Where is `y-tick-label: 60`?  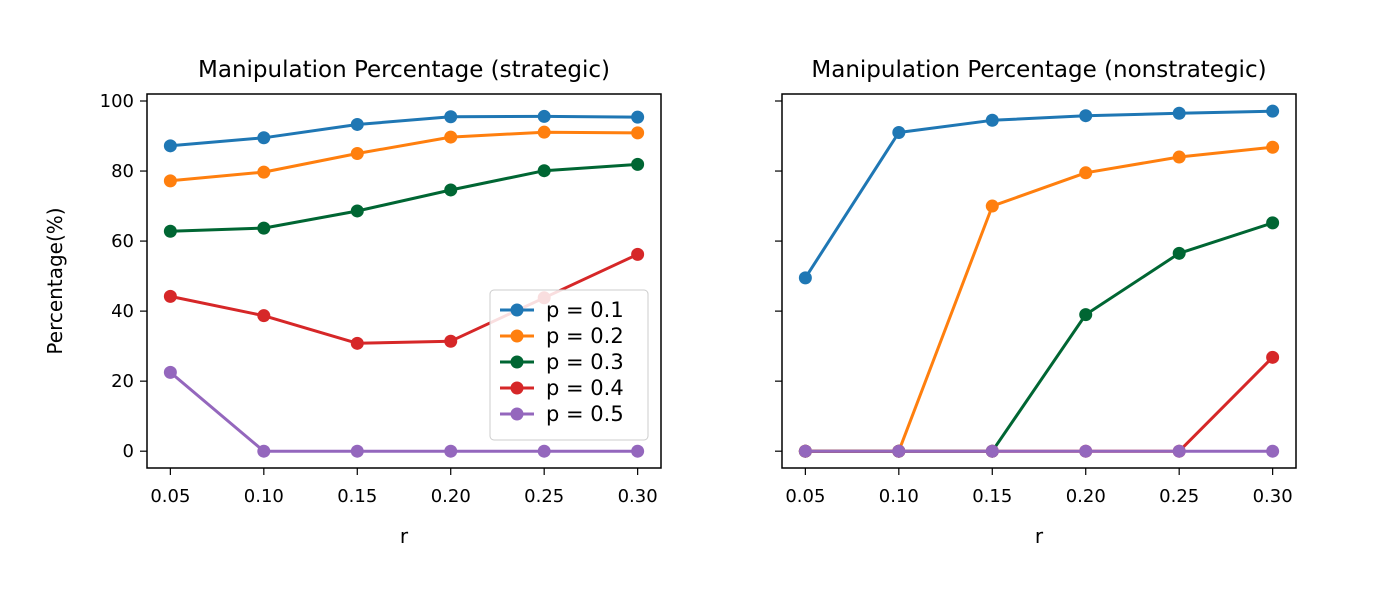 y-tick-label: 60 is located at coordinates (122, 241).